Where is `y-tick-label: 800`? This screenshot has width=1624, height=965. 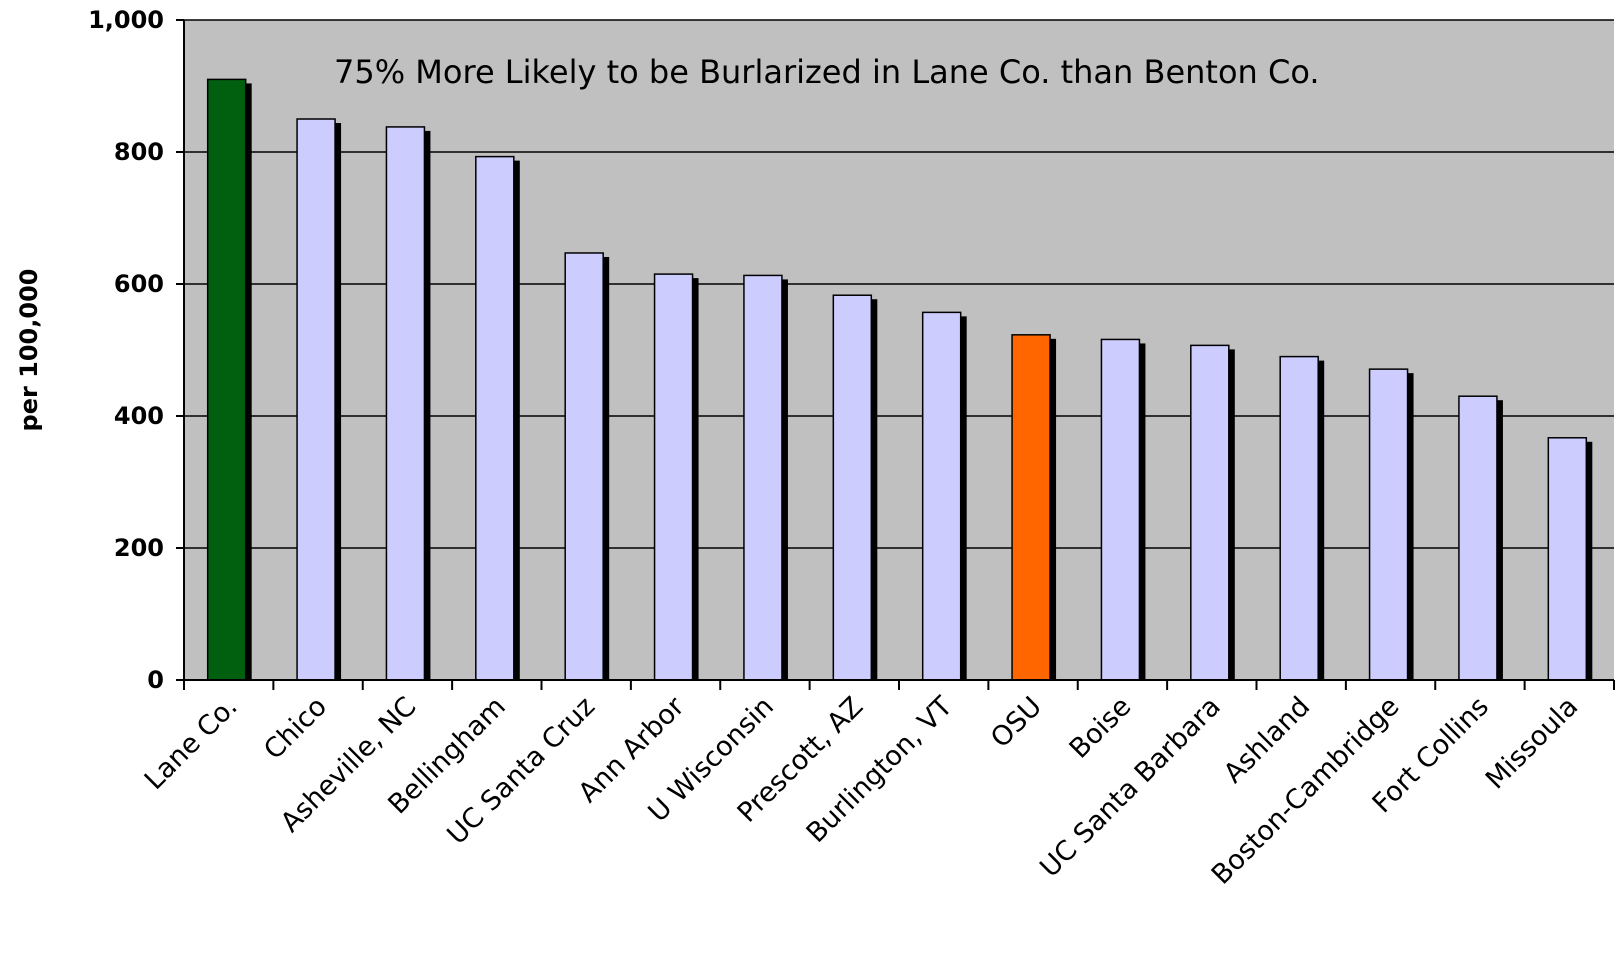
y-tick-label: 800 is located at coordinates (139, 152).